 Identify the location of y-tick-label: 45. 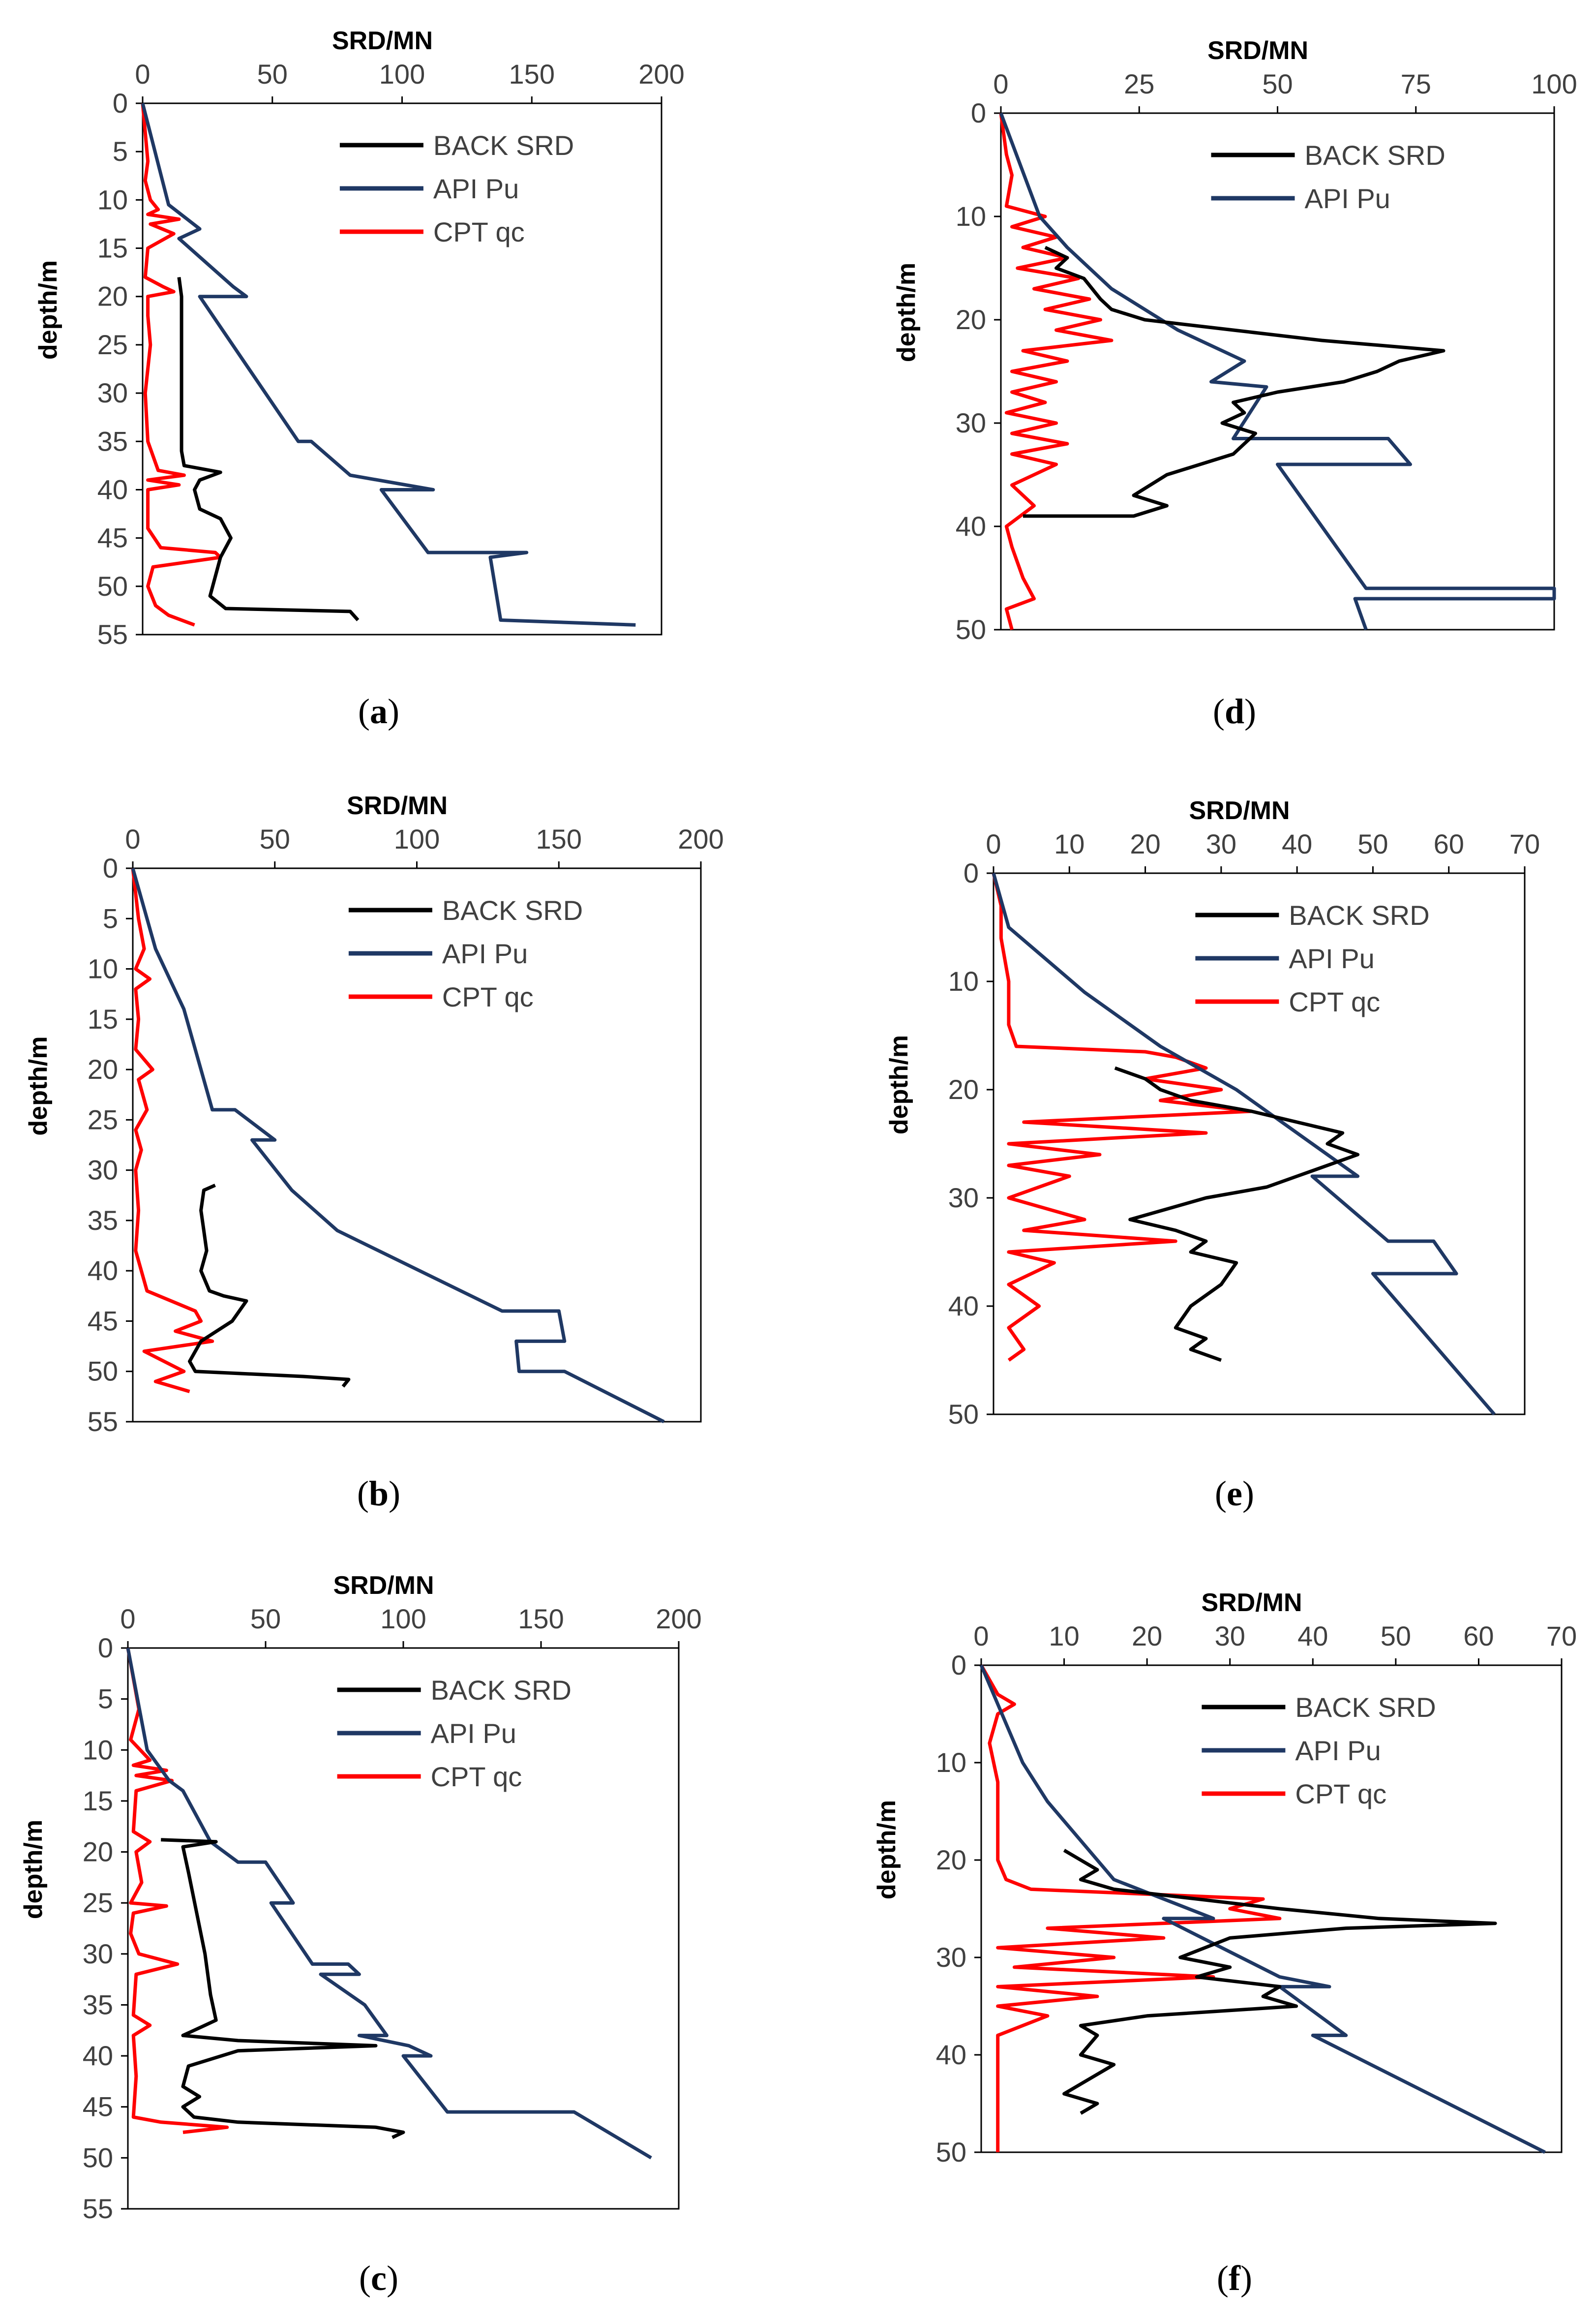
(103, 1320).